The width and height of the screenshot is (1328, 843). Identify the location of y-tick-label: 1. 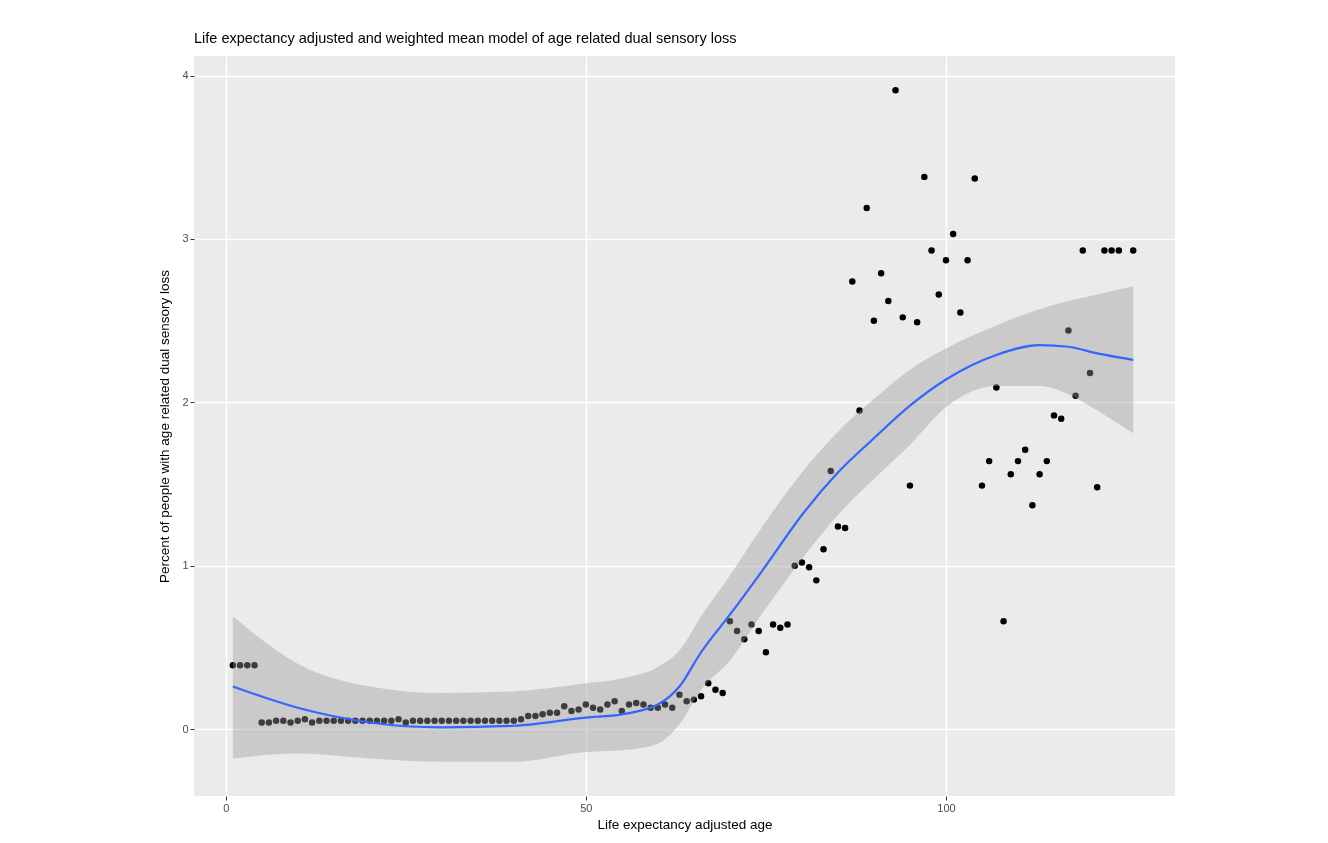
(185, 565).